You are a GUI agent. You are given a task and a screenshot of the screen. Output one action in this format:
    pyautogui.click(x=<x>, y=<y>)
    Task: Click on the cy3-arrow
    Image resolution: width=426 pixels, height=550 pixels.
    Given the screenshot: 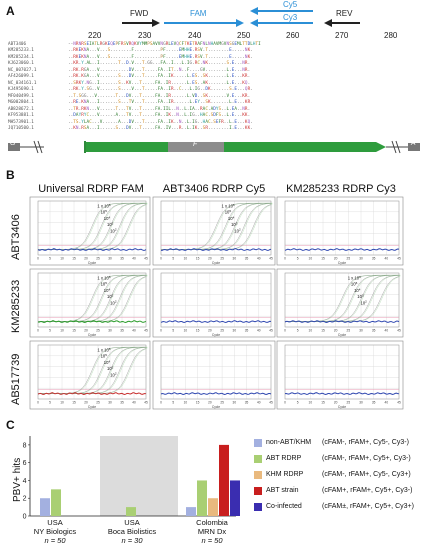 What is the action you would take?
    pyautogui.click(x=281, y=23)
    